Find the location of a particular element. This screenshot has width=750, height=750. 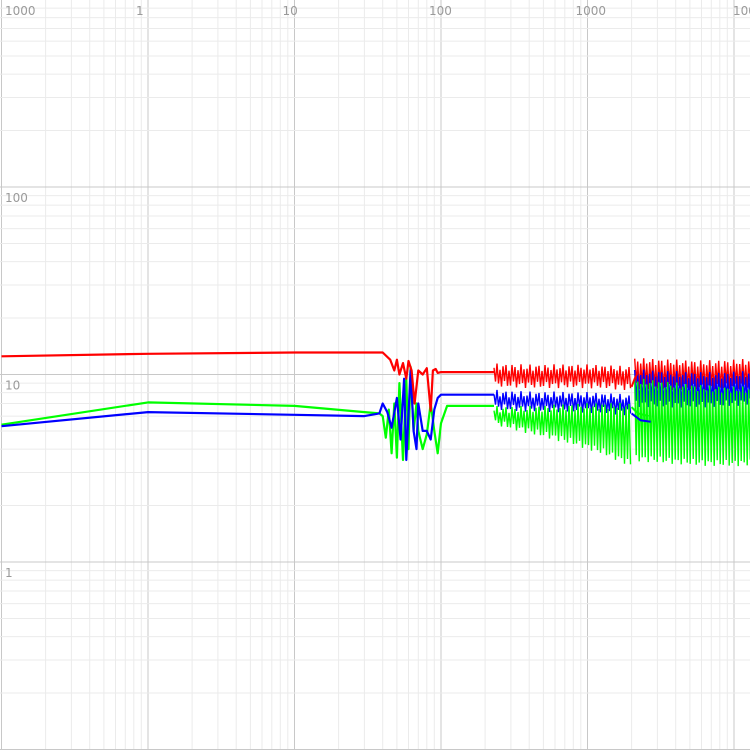

y-tick-label: 1 is located at coordinates (9, 573).